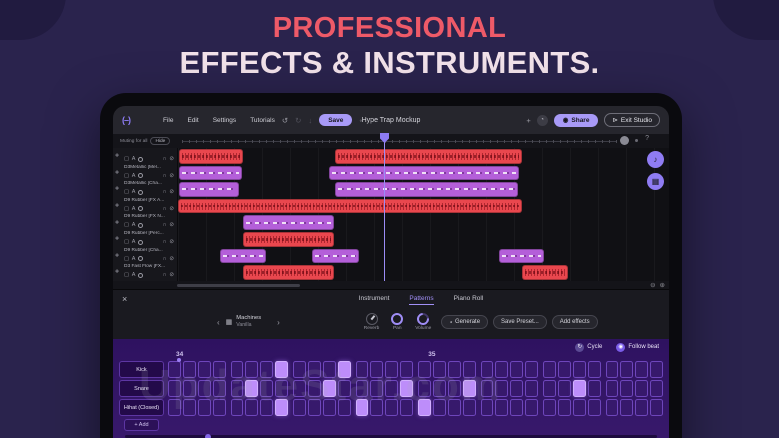  I want to click on pan-knob-dial, so click(397, 318).